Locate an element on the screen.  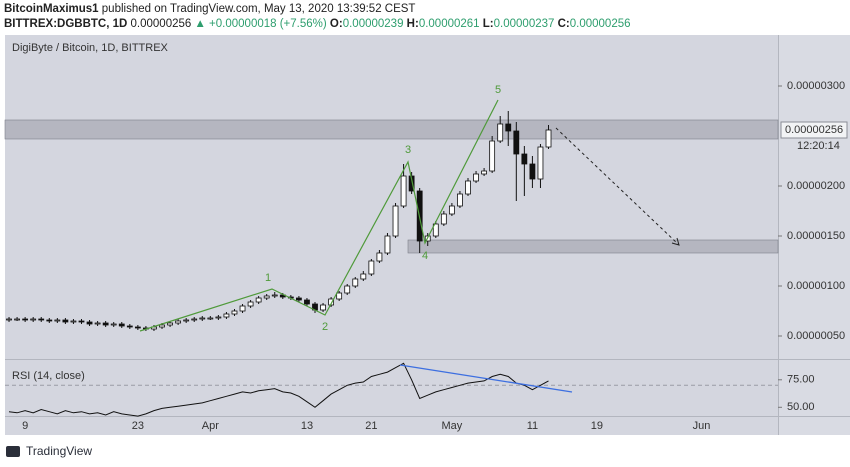
change: ▲ +0.00000018 (+7.56%) is located at coordinates (260, 24).